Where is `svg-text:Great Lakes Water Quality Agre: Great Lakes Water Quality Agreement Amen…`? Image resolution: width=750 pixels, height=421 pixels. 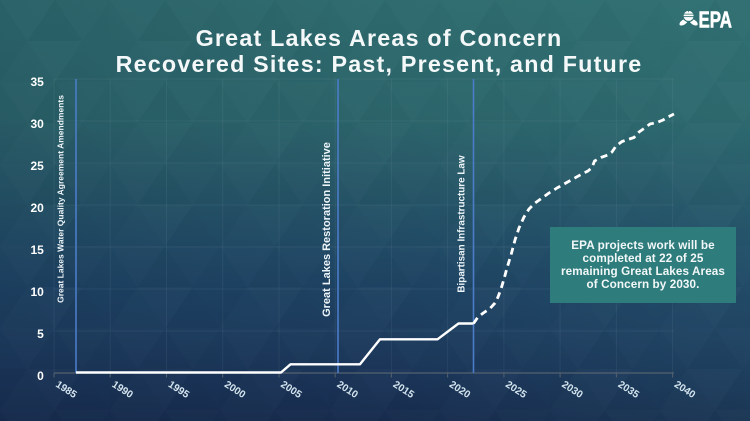
svg-text:Great Lakes Water Quality Agre: Great Lakes Water Quality Agreement Amen… is located at coordinates (61, 199).